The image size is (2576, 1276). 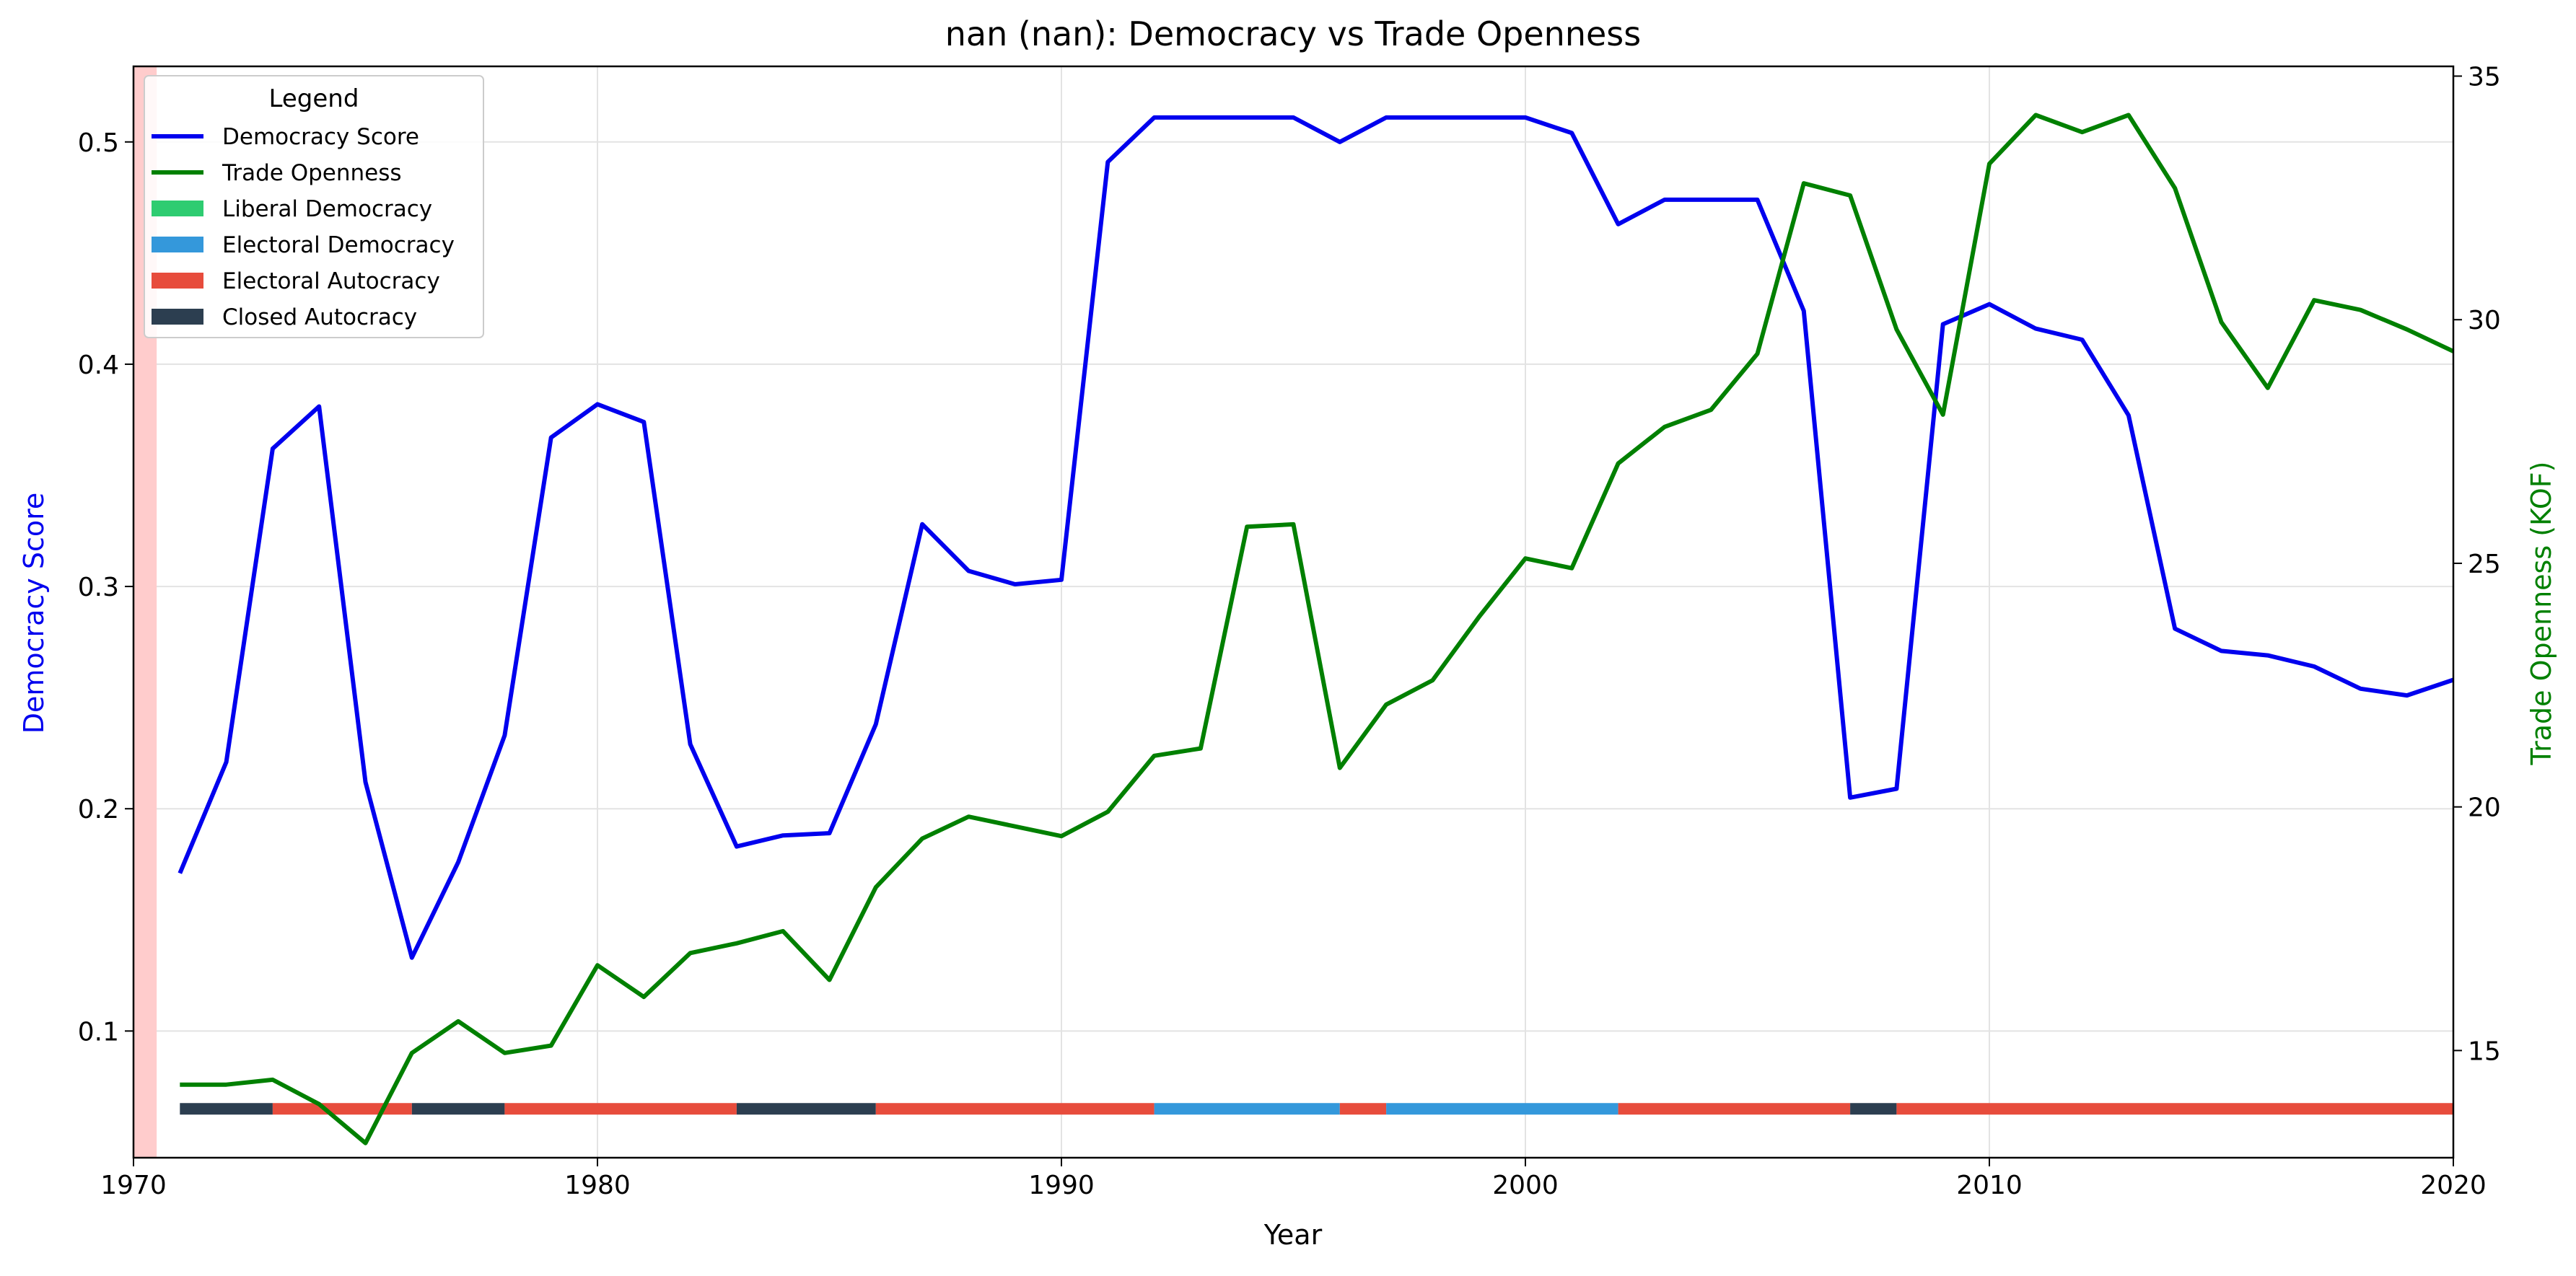 What do you see at coordinates (338, 245) in the screenshot?
I see `legend-label: Electoral Democracy` at bounding box center [338, 245].